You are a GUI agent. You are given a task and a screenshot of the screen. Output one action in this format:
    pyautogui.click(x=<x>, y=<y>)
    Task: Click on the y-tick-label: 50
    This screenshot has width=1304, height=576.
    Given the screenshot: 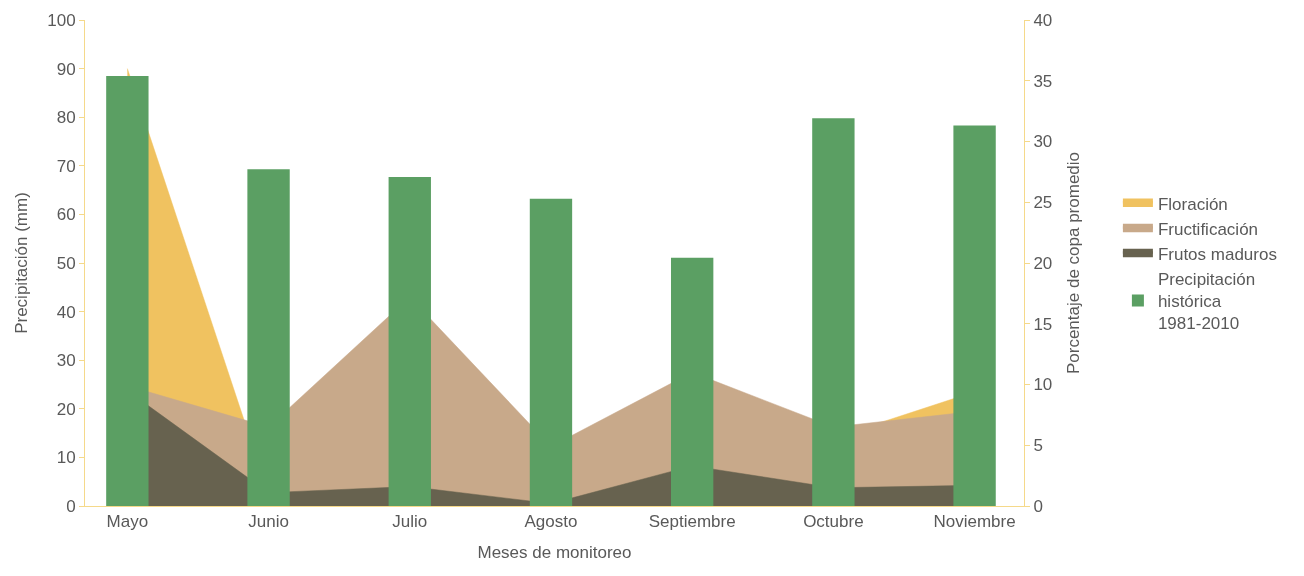 What is the action you would take?
    pyautogui.click(x=66, y=263)
    